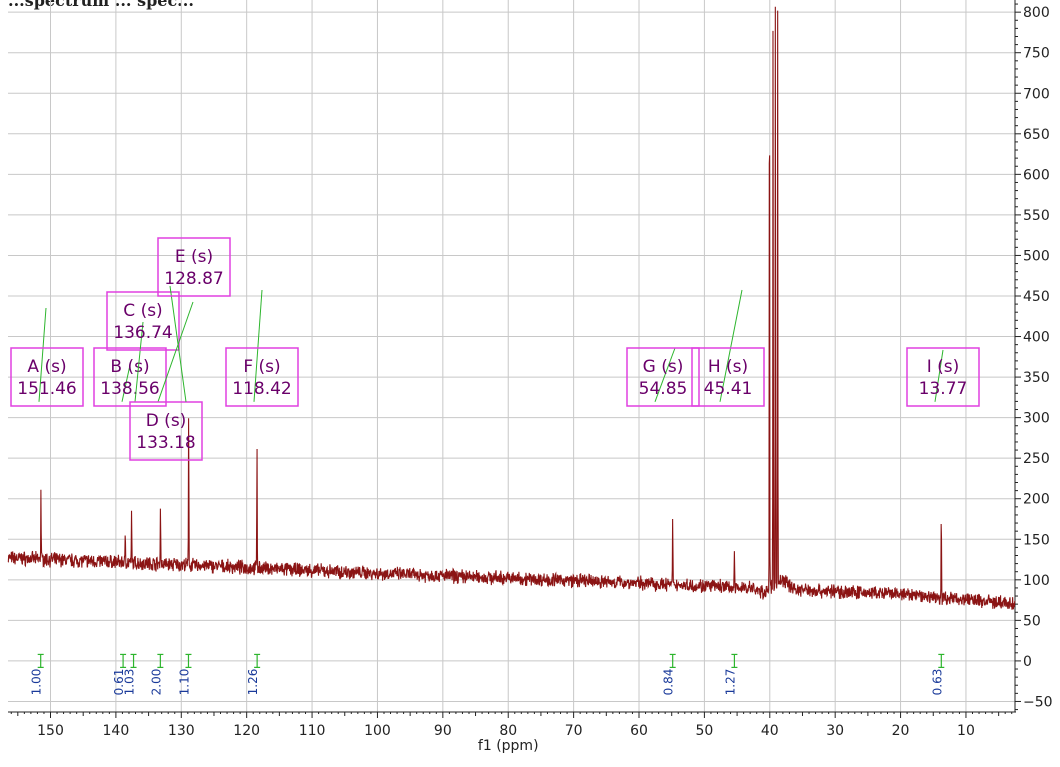 The height and width of the screenshot is (767, 1060). I want to click on peak-ppm-value: 136.74, so click(142, 333).